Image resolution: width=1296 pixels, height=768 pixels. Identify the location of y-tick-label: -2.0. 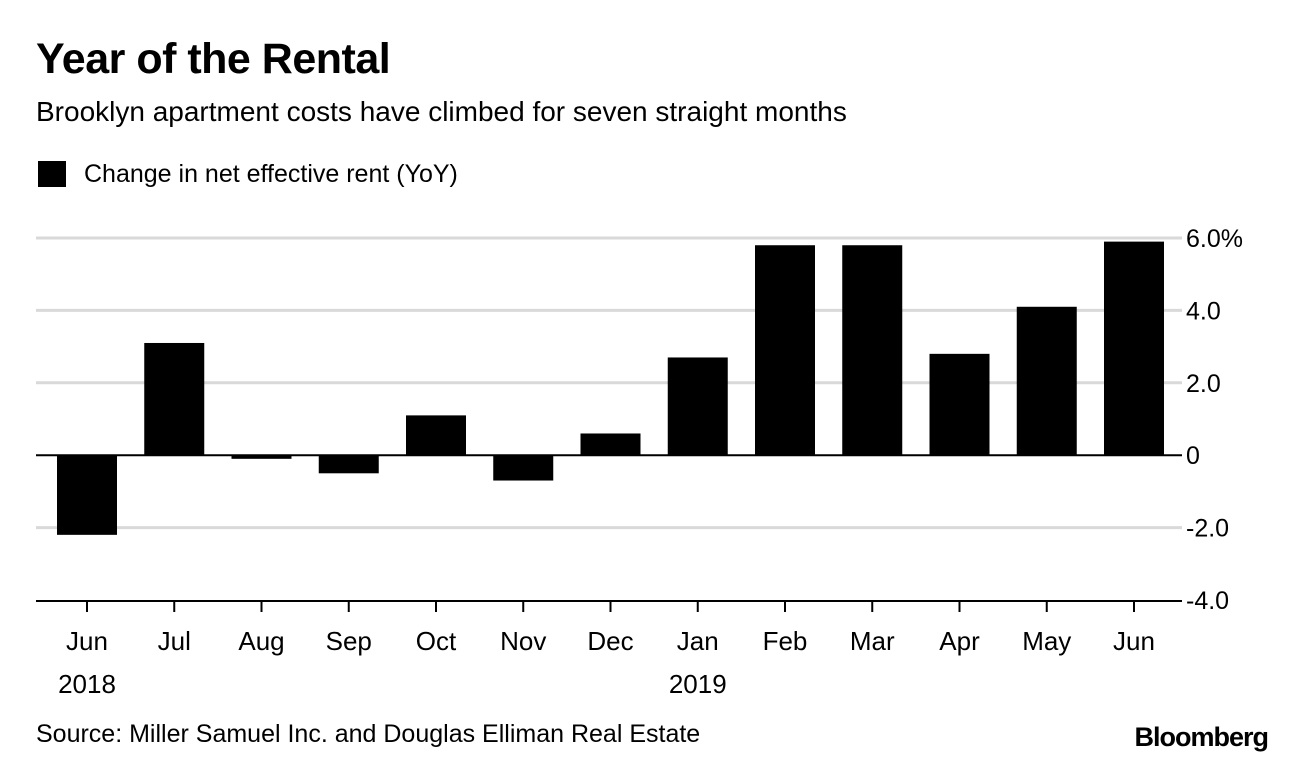
(1207, 529).